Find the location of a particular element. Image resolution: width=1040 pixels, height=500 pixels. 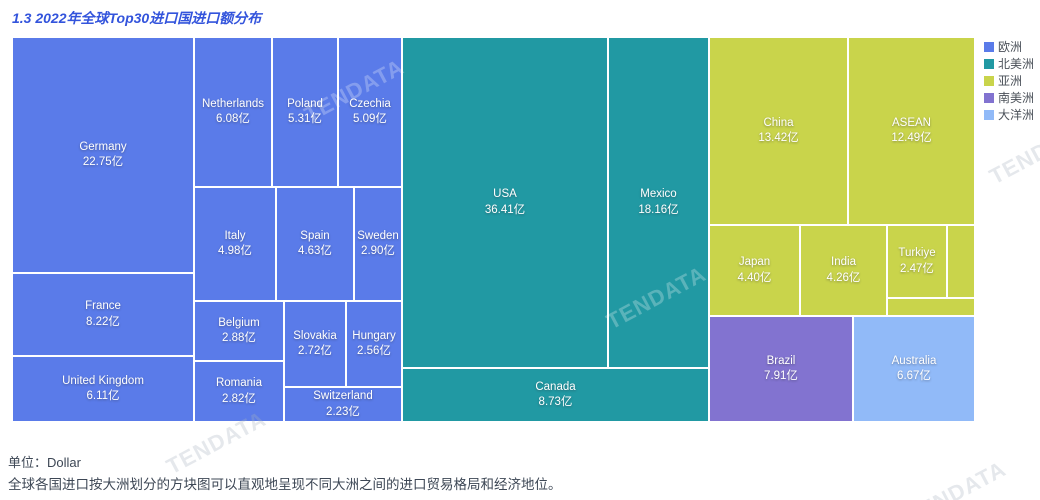

node-country-name: Canada is located at coordinates (555, 386).